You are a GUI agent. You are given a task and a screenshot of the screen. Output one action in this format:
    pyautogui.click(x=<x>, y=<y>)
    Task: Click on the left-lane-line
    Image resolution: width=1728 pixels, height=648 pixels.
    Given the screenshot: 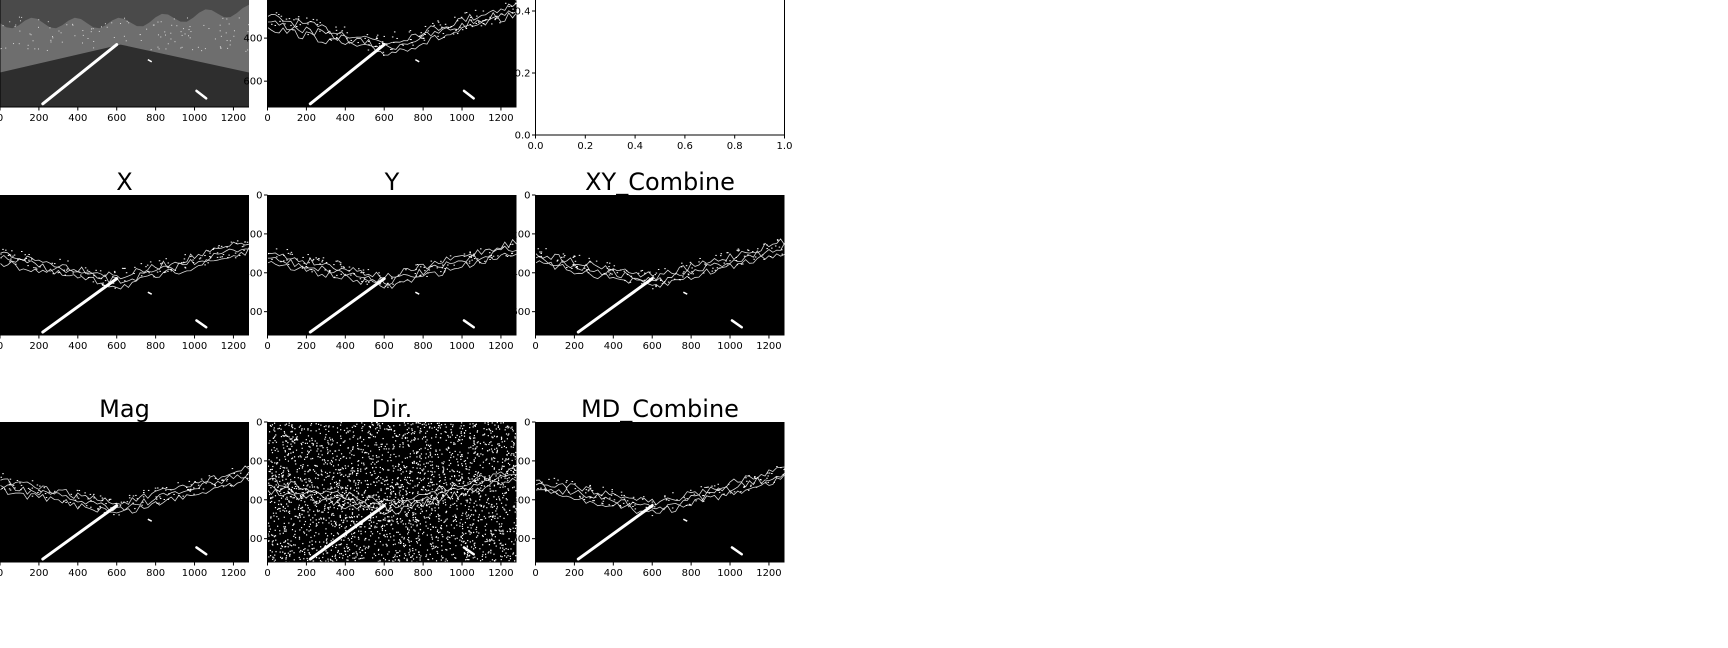 What is the action you would take?
    pyautogui.click(x=347, y=305)
    